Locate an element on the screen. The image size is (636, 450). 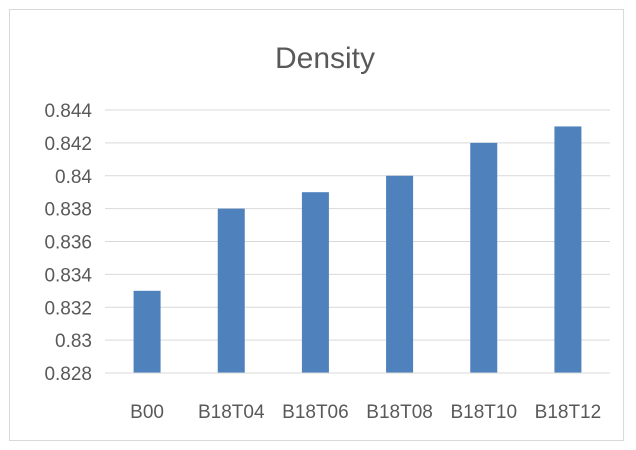
y-tick-label: 0.836 is located at coordinates (68, 243).